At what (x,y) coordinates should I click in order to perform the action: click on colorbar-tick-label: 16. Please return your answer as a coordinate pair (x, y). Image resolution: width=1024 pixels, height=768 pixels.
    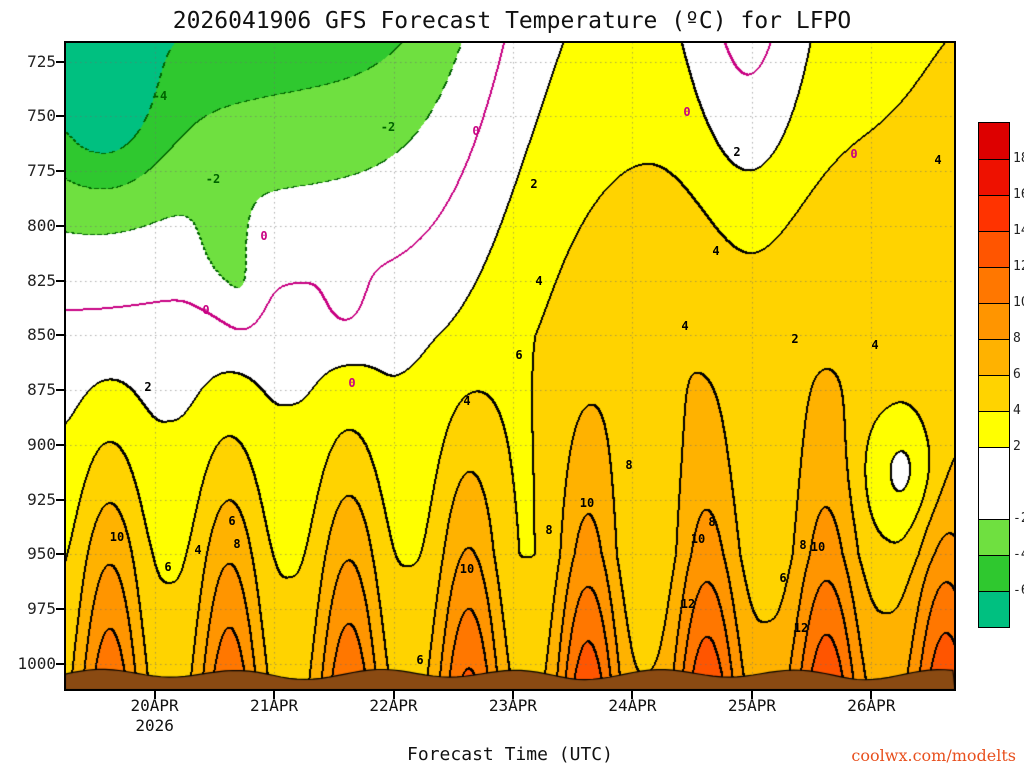
    Looking at the image, I should click on (1018, 194).